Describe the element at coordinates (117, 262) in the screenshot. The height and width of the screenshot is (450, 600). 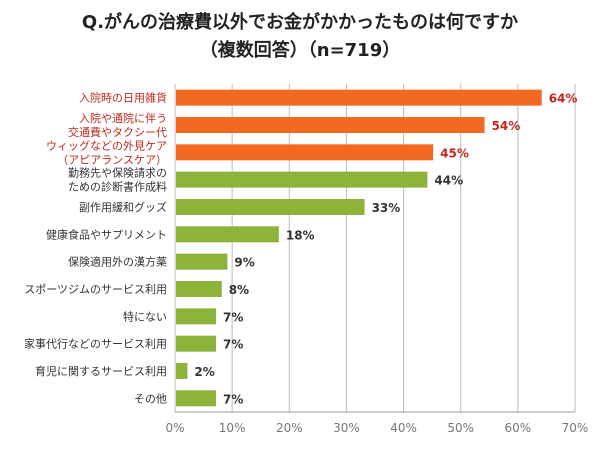
I see `category-label: 保険適用外の漢方薬` at that location.